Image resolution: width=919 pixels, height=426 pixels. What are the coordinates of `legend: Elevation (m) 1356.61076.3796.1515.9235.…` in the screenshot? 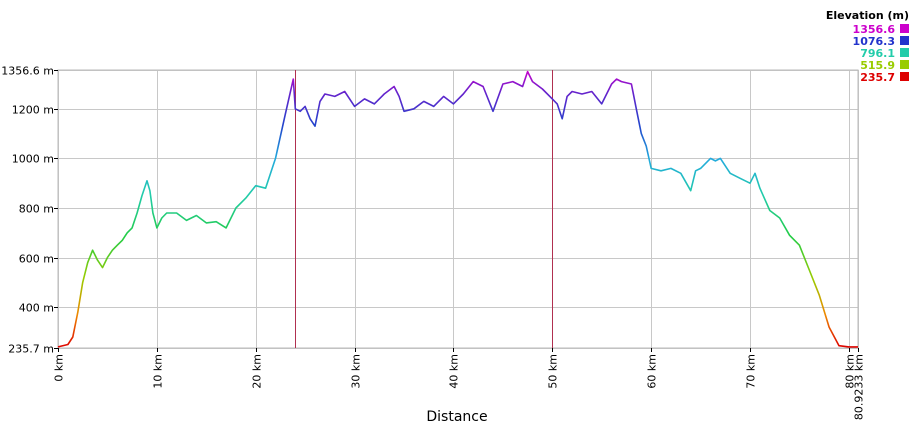 It's located at (867, 46).